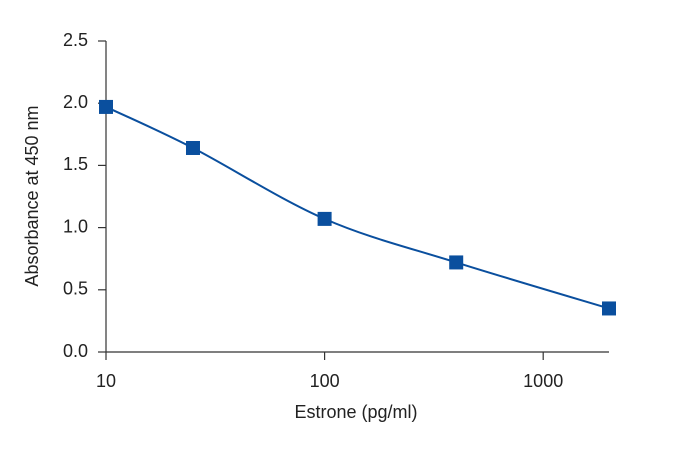 The width and height of the screenshot is (700, 453). I want to click on y-axis-title: Absorbance at 450 nm, so click(32, 195).